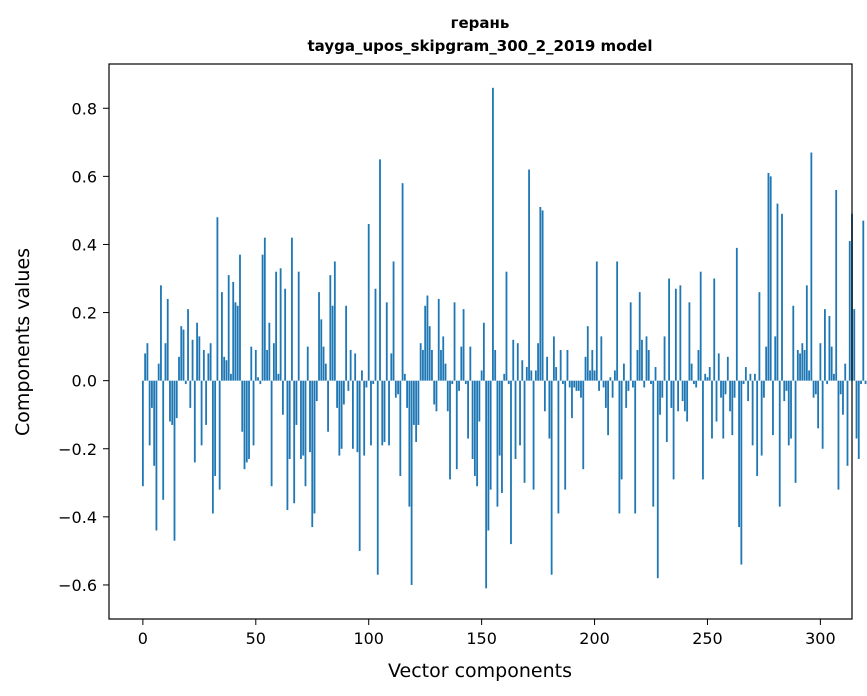 Image resolution: width=867 pixels, height=696 pixels. Describe the element at coordinates (820, 638) in the screenshot. I see `x-tick-label: 300` at that location.